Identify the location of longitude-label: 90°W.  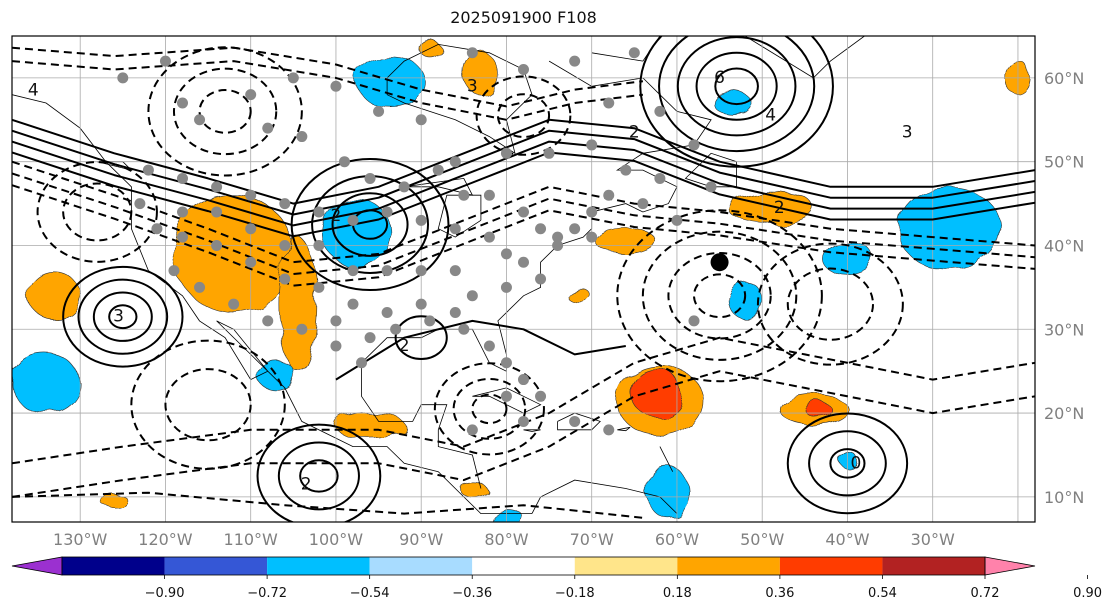
(421, 539).